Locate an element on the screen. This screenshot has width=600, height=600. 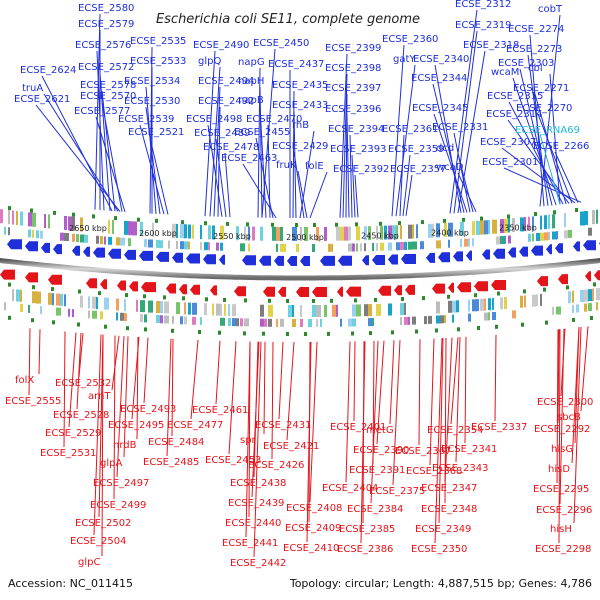
forward-gene-label: ECSE_2494 is located at coordinates (226, 81).